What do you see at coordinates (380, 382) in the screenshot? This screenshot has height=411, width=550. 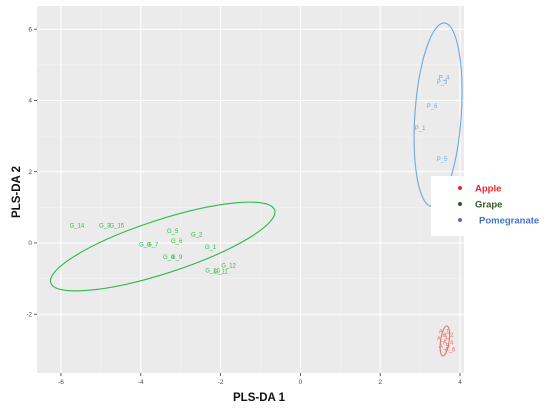 I see `x-tick-label: 2` at bounding box center [380, 382].